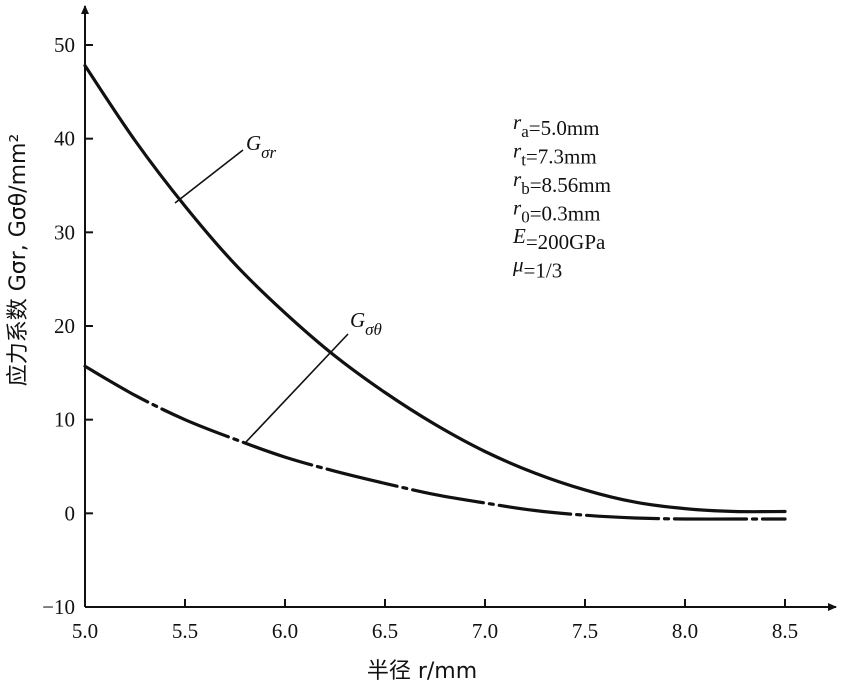  What do you see at coordinates (373, 329) in the screenshot?
I see `series-label-gst-sub: σθ` at bounding box center [373, 329].